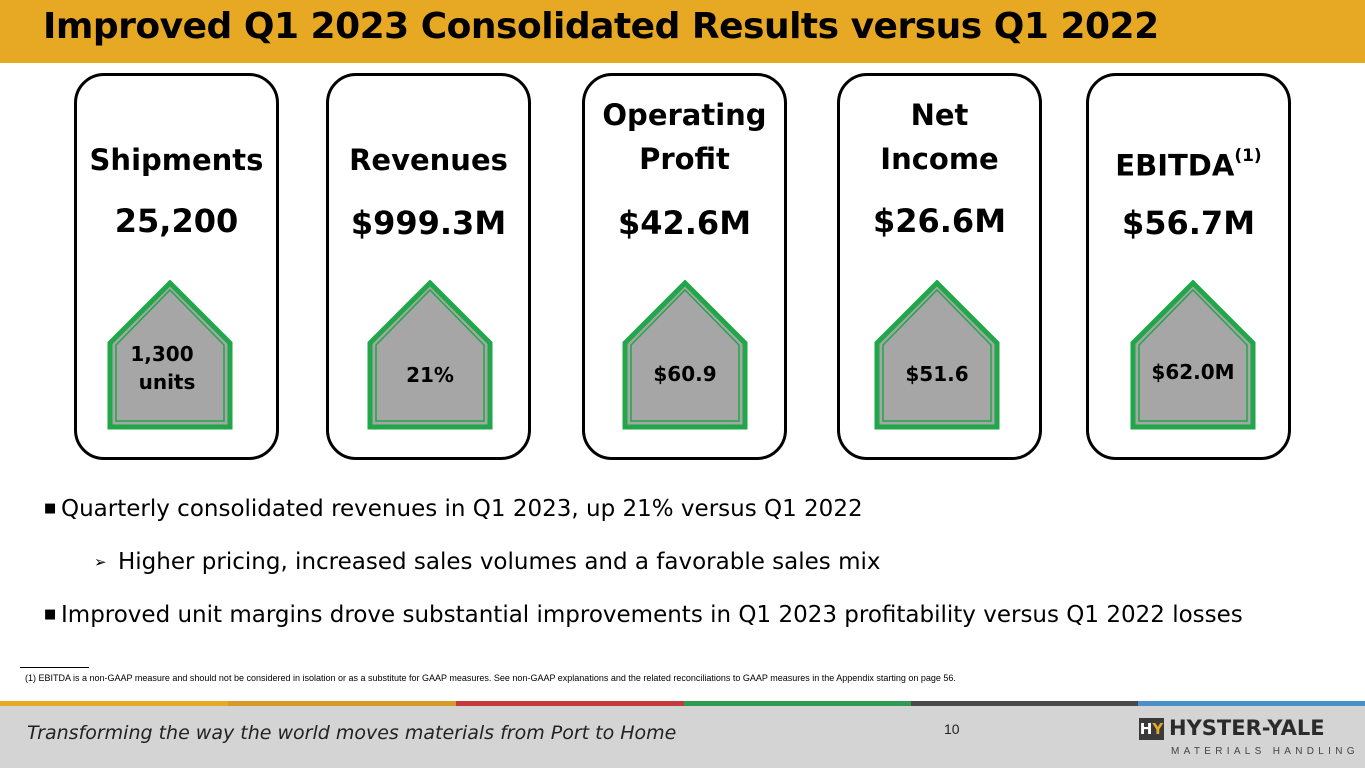 The height and width of the screenshot is (768, 1365). Describe the element at coordinates (428, 160) in the screenshot. I see `card-label: Revenues` at that location.